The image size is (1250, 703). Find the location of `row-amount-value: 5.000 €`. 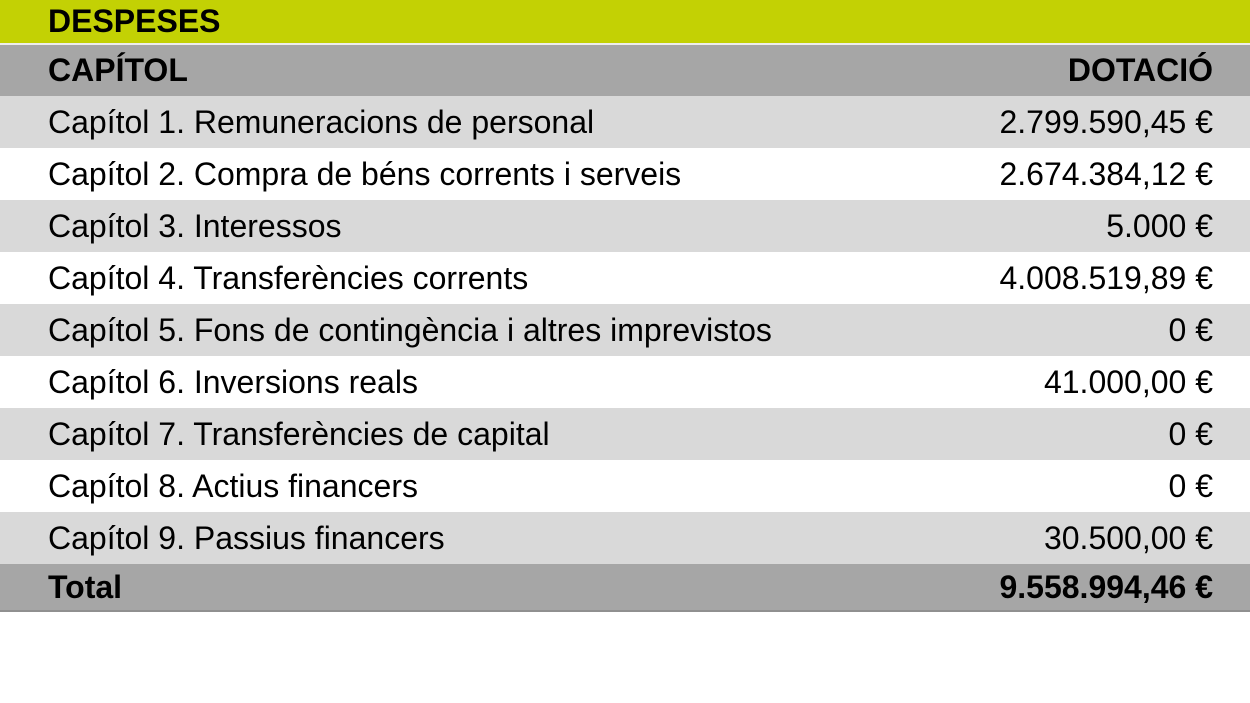

row-amount-value: 5.000 € is located at coordinates (1159, 225).